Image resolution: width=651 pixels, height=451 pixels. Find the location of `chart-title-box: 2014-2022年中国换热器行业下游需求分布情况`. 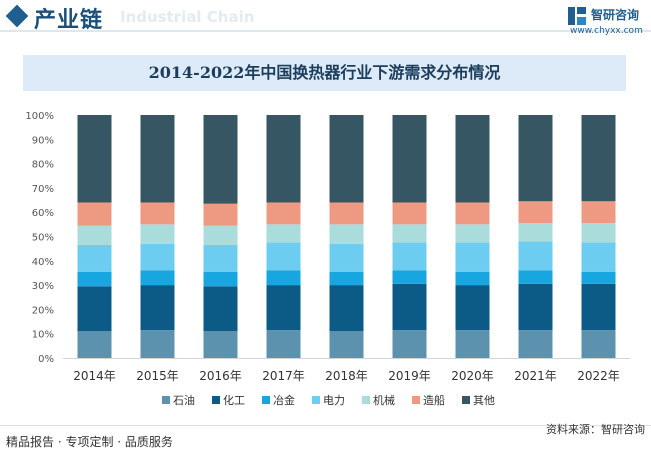

chart-title-box: 2014-2022年中国换热器行业下游需求分布情况 is located at coordinates (324, 73).